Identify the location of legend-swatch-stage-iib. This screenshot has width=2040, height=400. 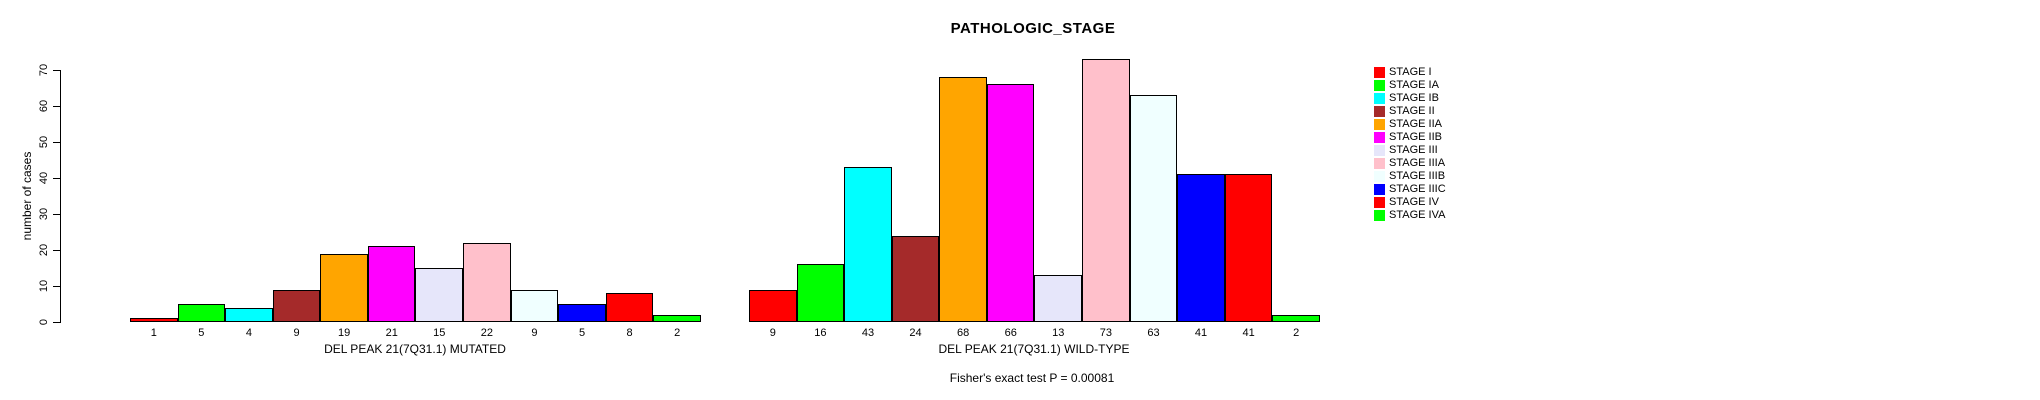
(1379, 137).